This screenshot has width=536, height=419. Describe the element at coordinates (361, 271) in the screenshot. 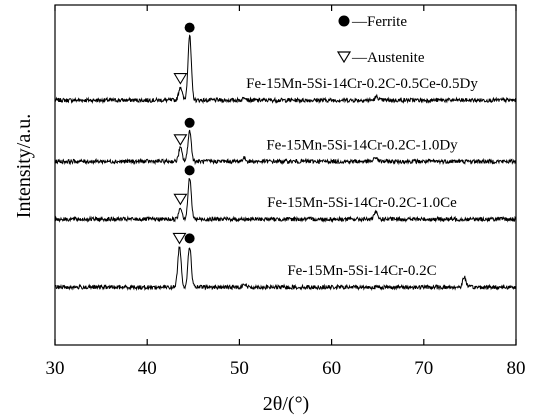

I see `series-label: Fe-15Mn-5Si-14Cr-0.2C` at that location.